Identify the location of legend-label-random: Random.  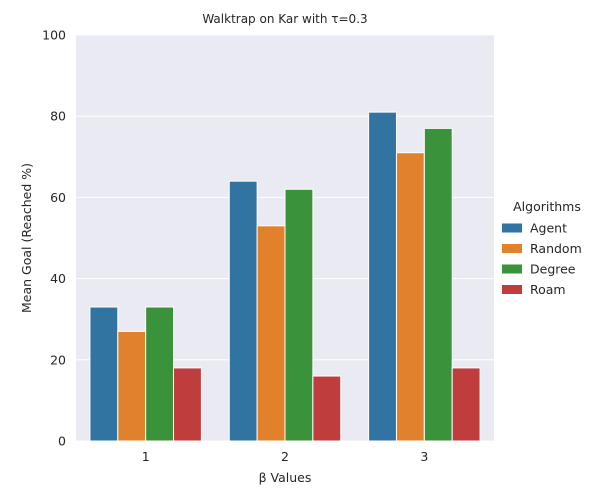
(556, 248).